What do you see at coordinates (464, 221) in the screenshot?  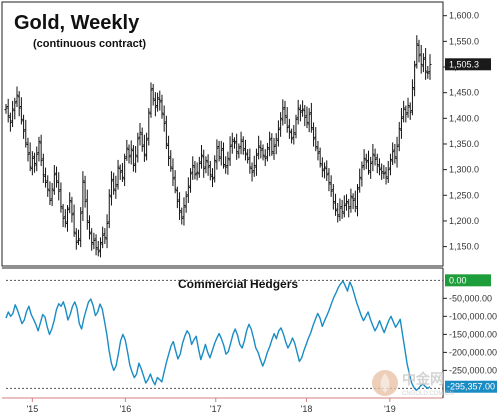 I see `price-tick-label: 1,200.0` at bounding box center [464, 221].